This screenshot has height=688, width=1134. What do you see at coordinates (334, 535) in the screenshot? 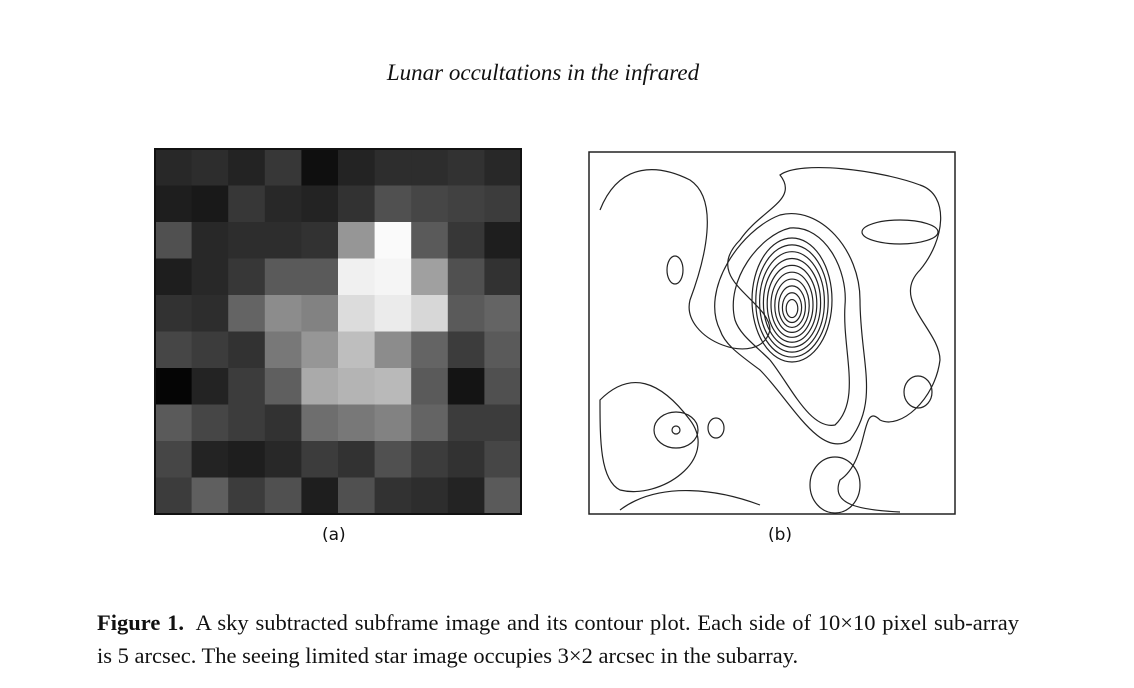
I see `panel-label: (a)` at bounding box center [334, 535].